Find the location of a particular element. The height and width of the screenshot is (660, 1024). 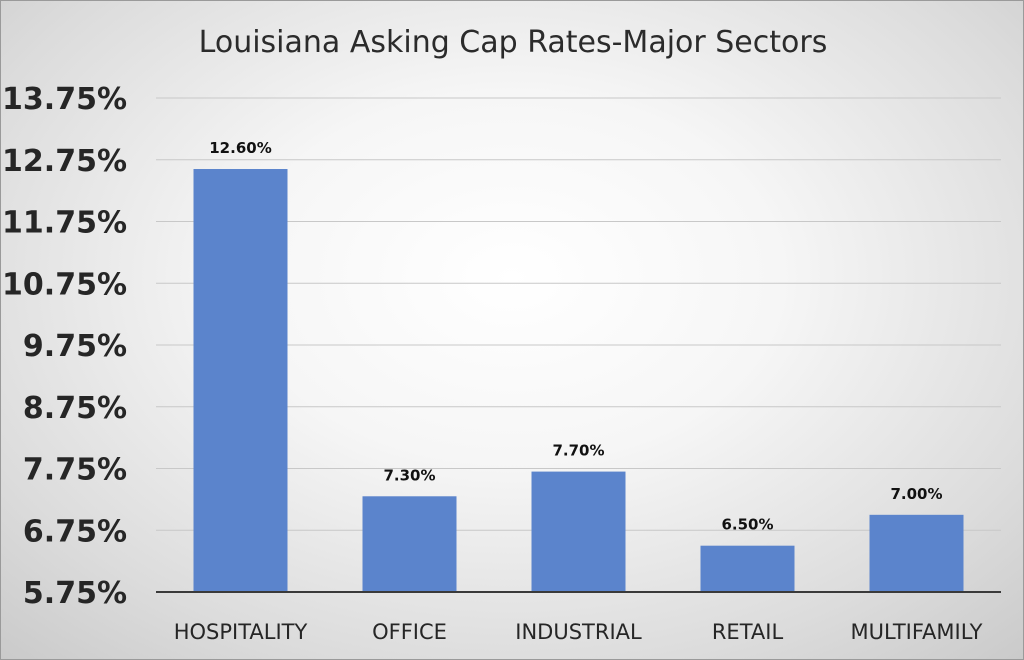

y-tick-label: 12.75% is located at coordinates (64, 161).